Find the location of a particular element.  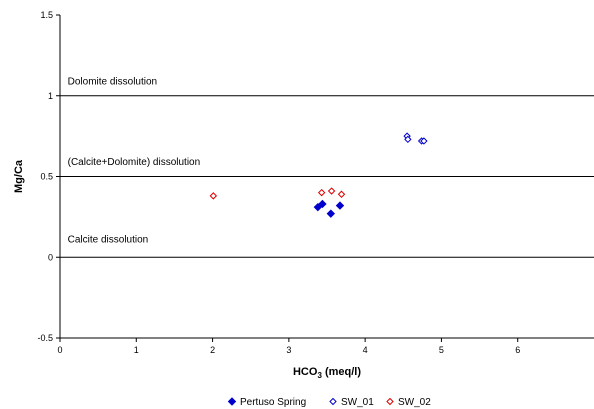

y-axis: -0.5 0 0.5 1 1.5 is located at coordinates (49, 176).